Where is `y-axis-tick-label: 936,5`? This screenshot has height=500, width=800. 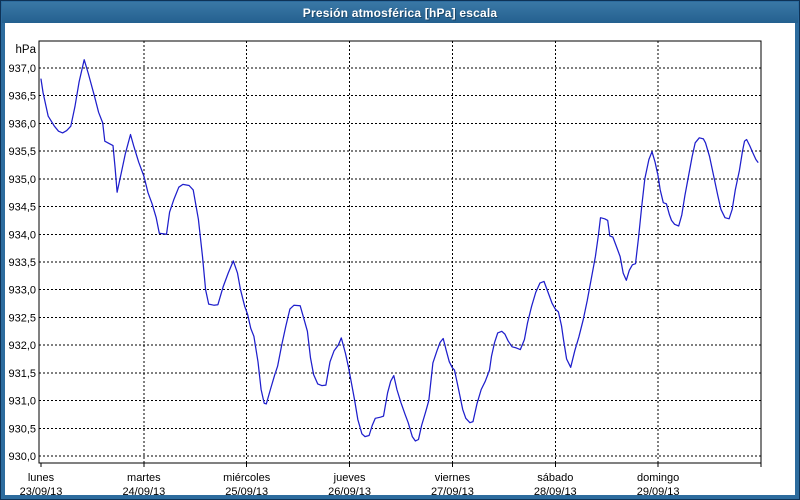
y-axis-tick-label: 936,5 is located at coordinates (22, 97).